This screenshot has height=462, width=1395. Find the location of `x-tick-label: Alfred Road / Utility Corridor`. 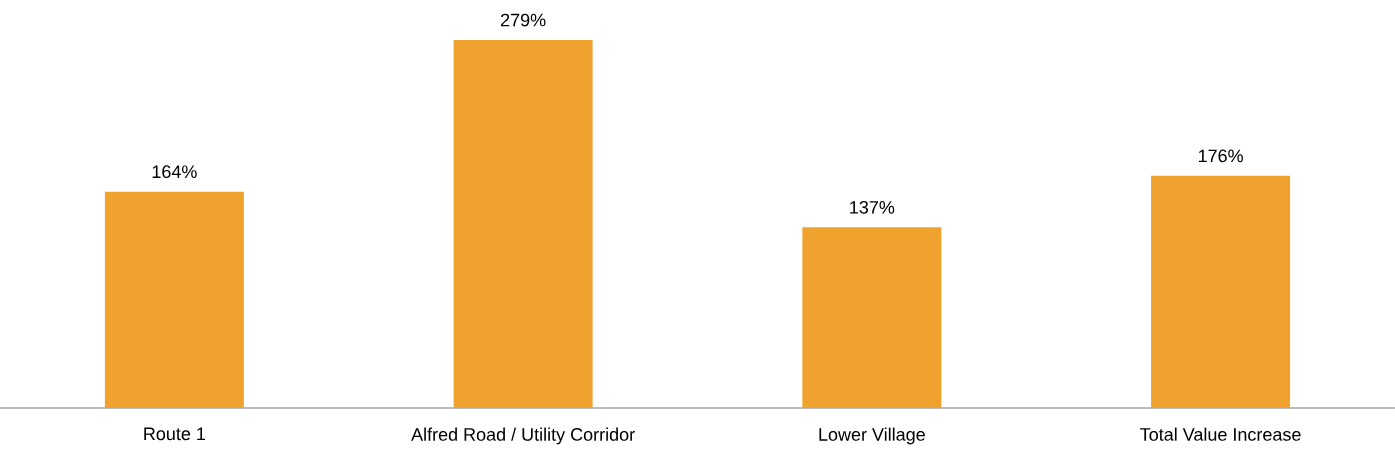

x-tick-label: Alfred Road / Utility Corridor is located at coordinates (523, 436).